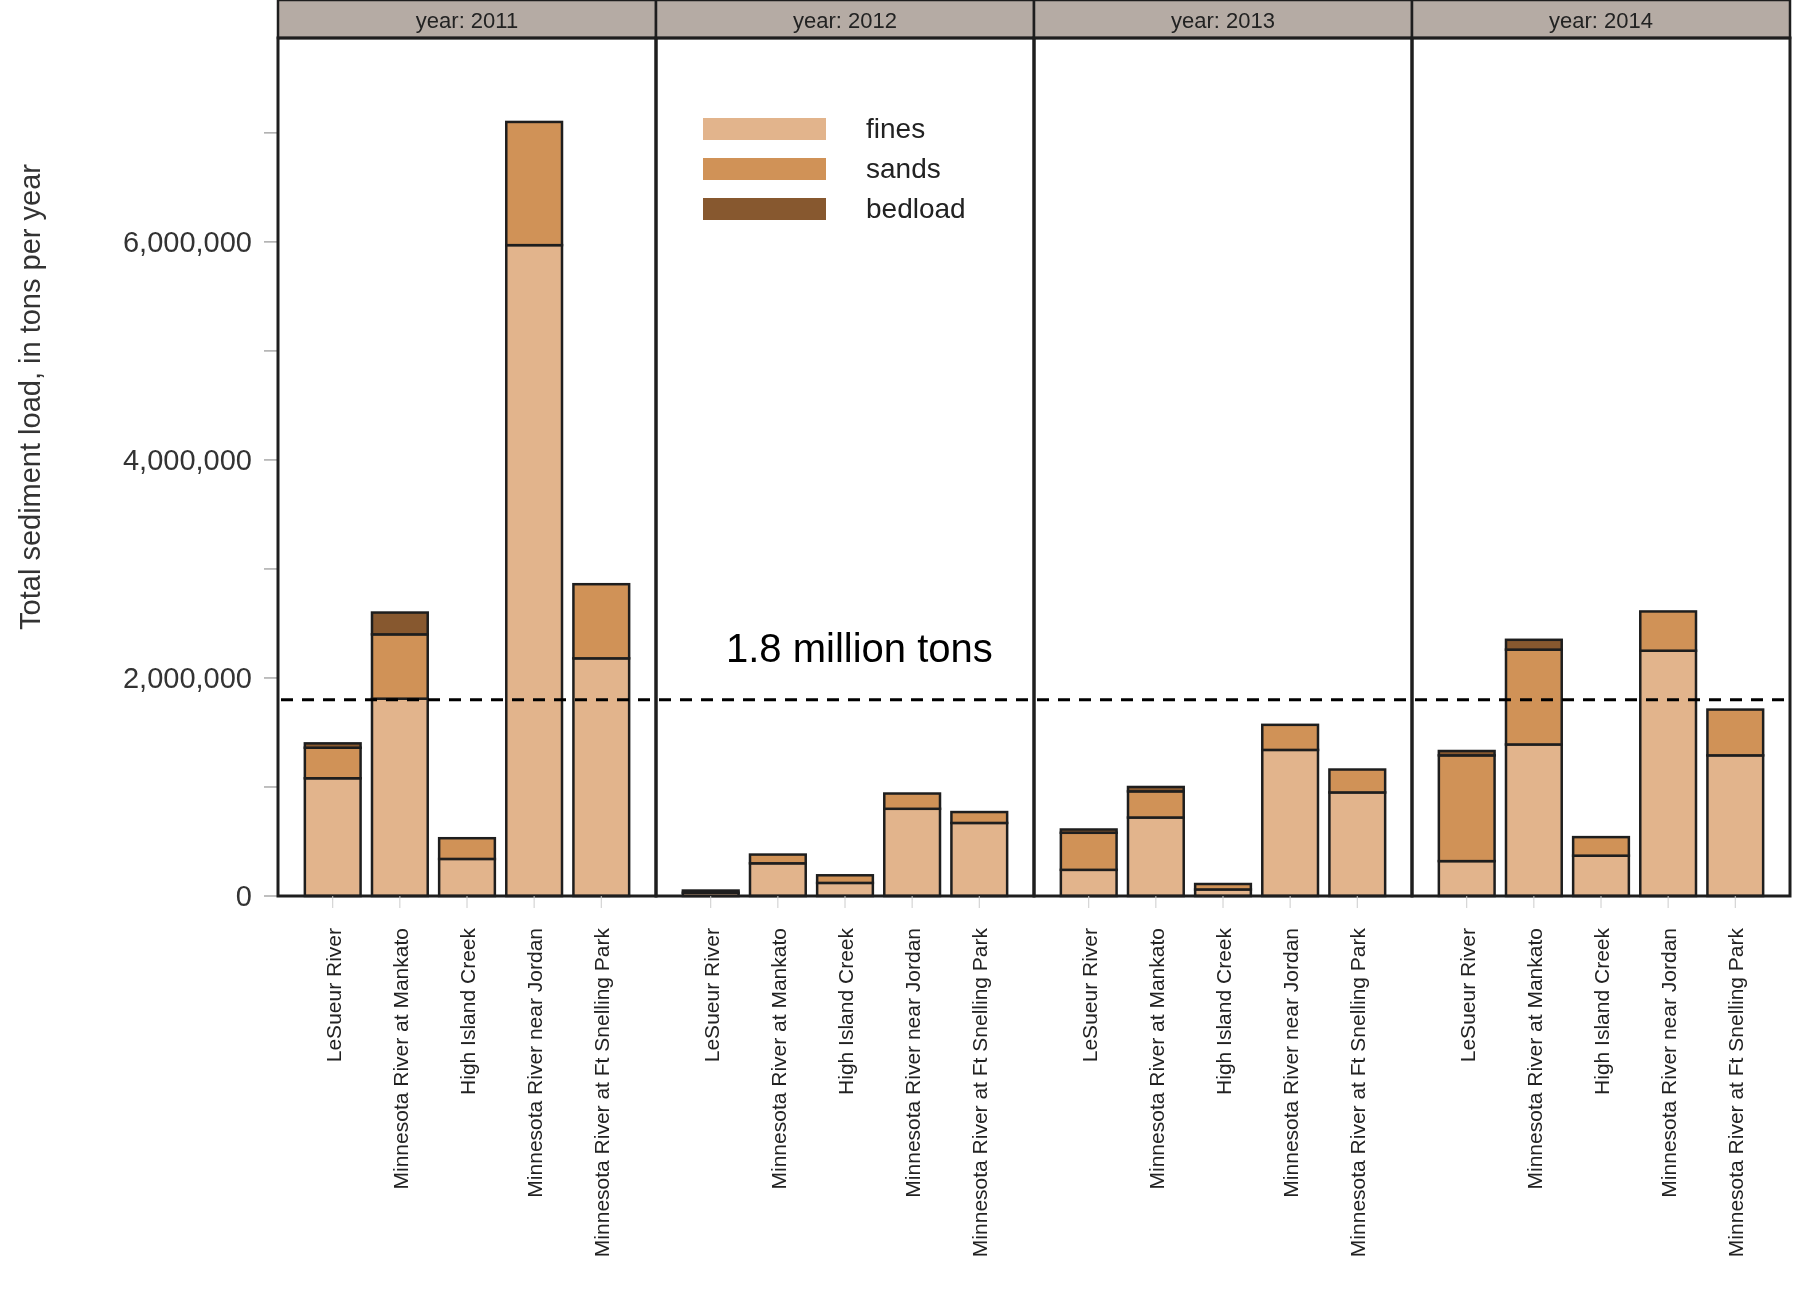 The image size is (1794, 1293). I want to click on y-axis-title: Total sediment load, in tons per year, so click(30, 396).